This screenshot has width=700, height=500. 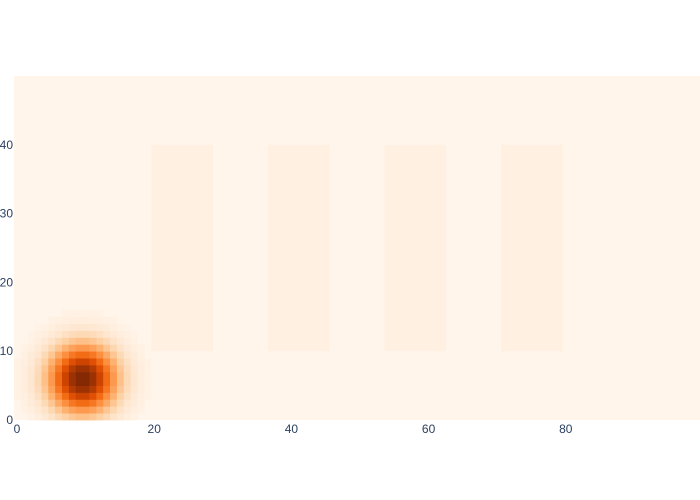 What do you see at coordinates (566, 429) in the screenshot?
I see `x-tick-label: 80` at bounding box center [566, 429].